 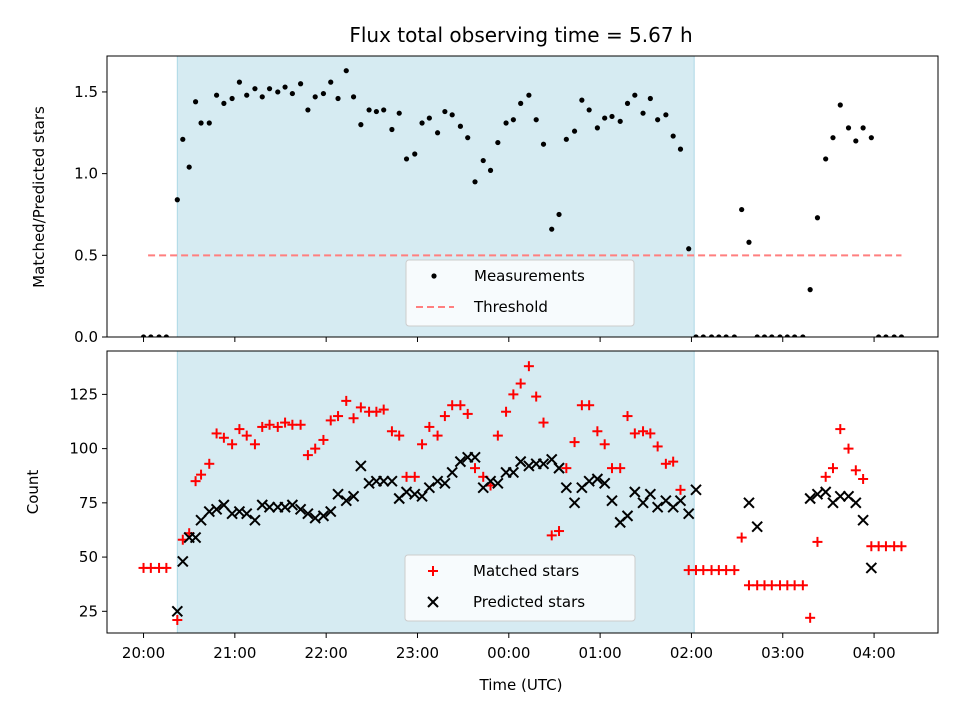 I want to click on y-tick-label: 1.5, so click(x=86, y=92).